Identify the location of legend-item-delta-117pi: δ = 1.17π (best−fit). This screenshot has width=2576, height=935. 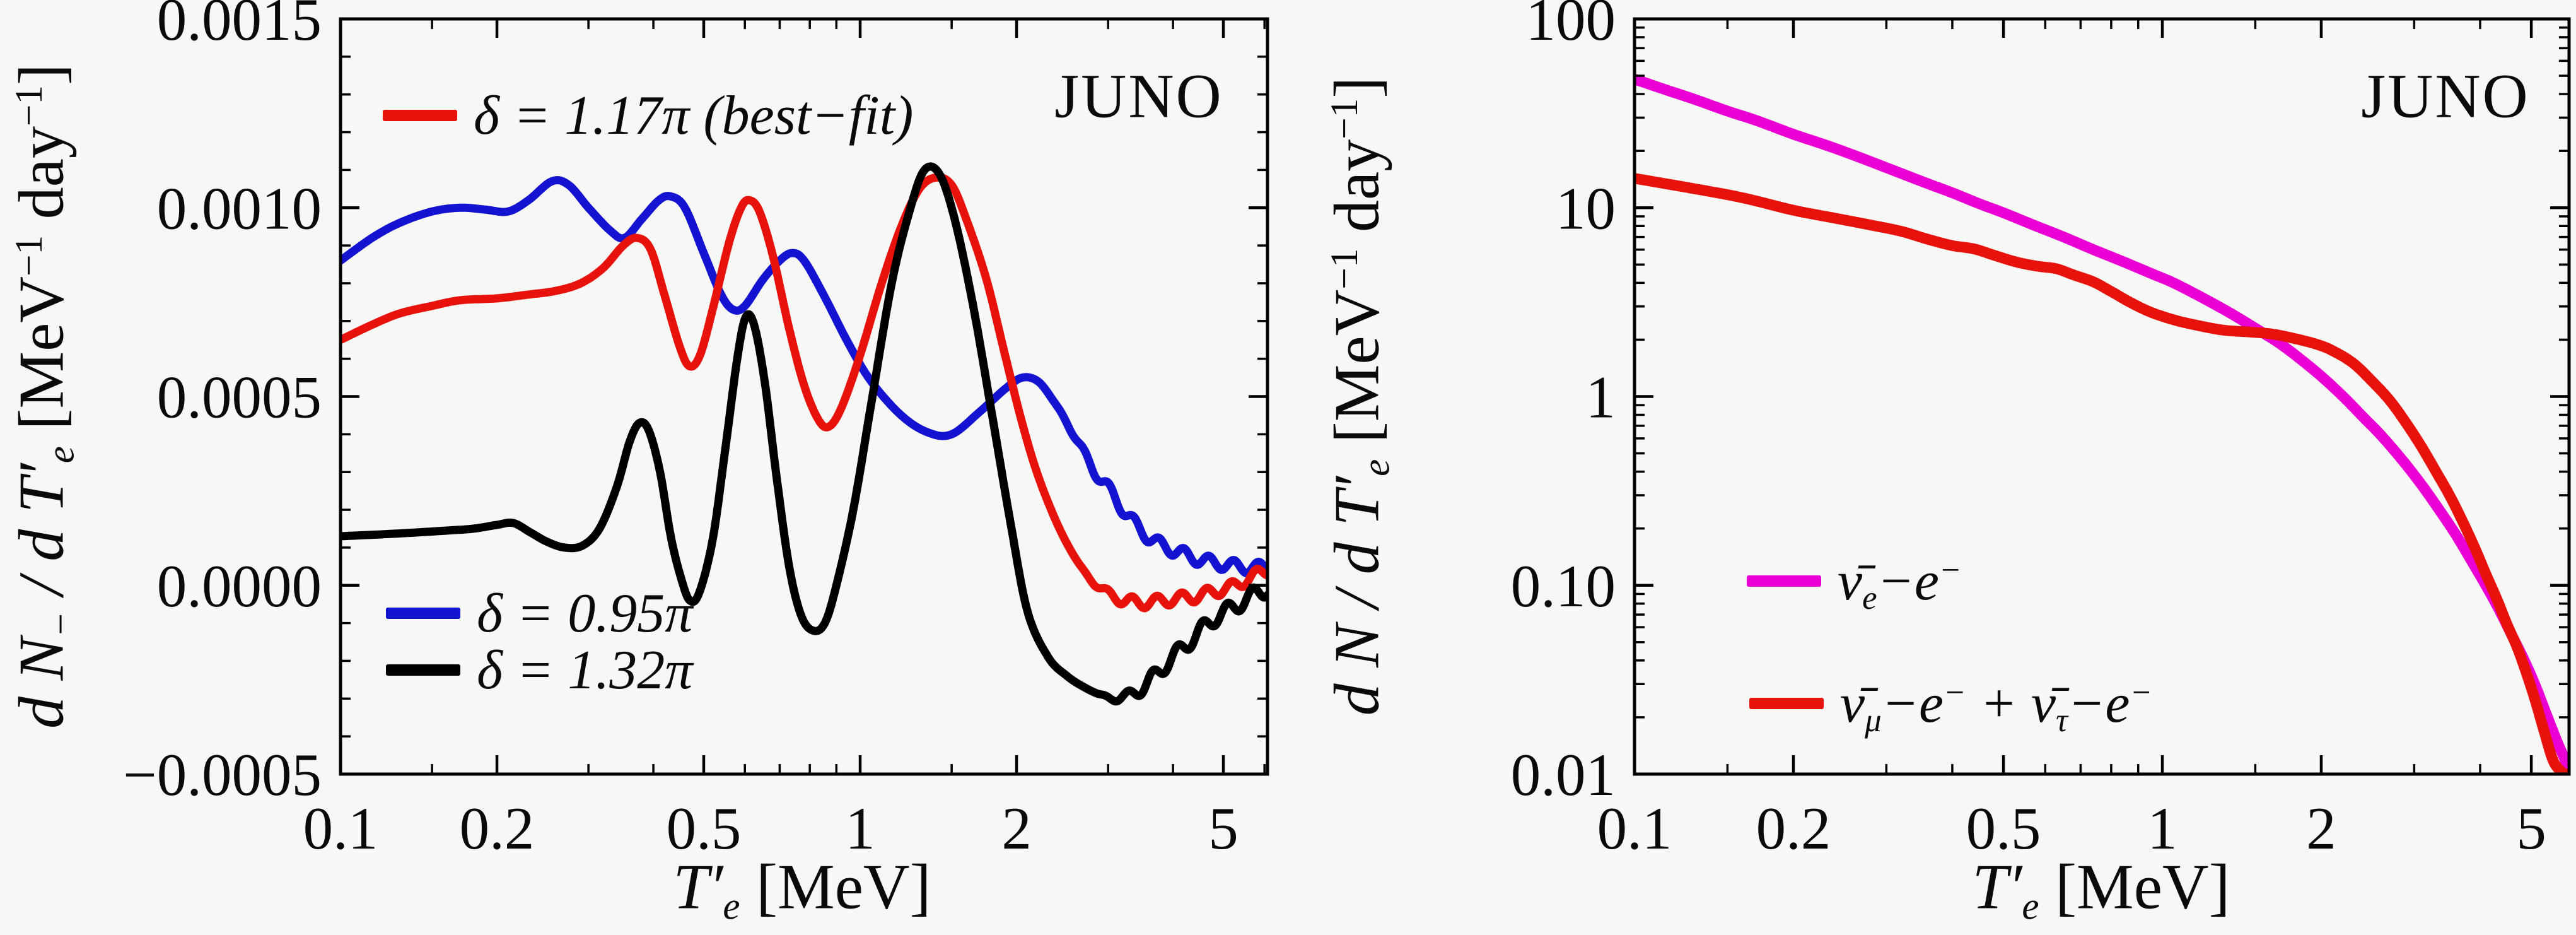
(648, 115).